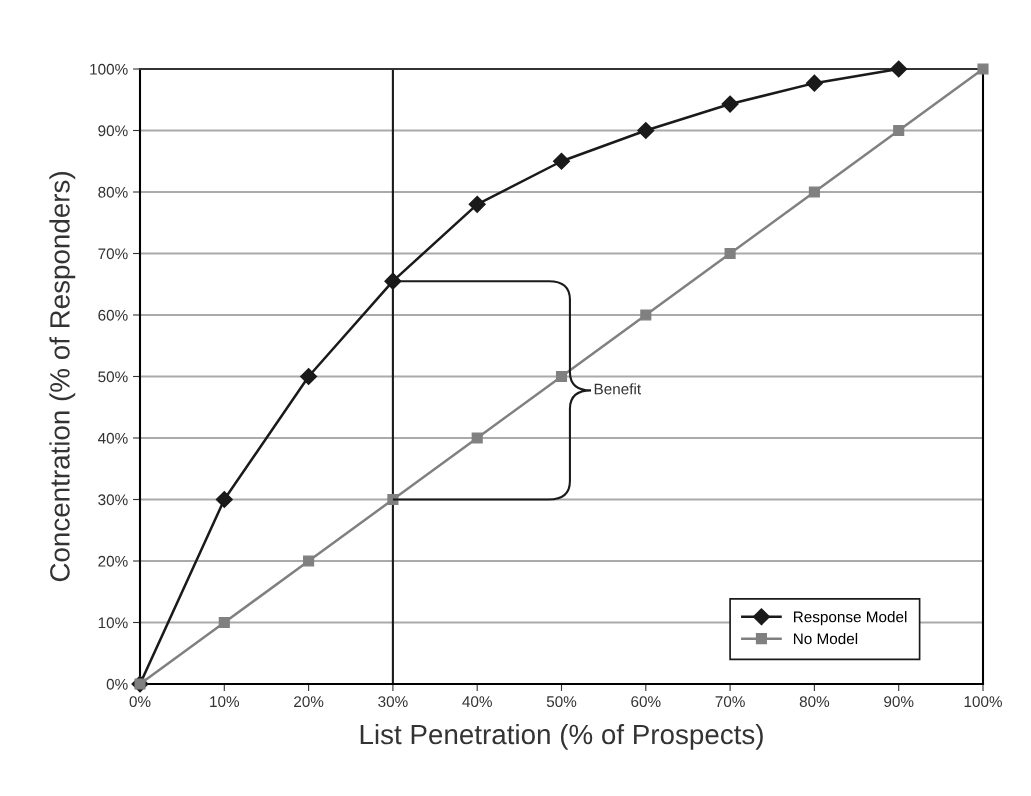  I want to click on legend-label: No Model, so click(825, 638).